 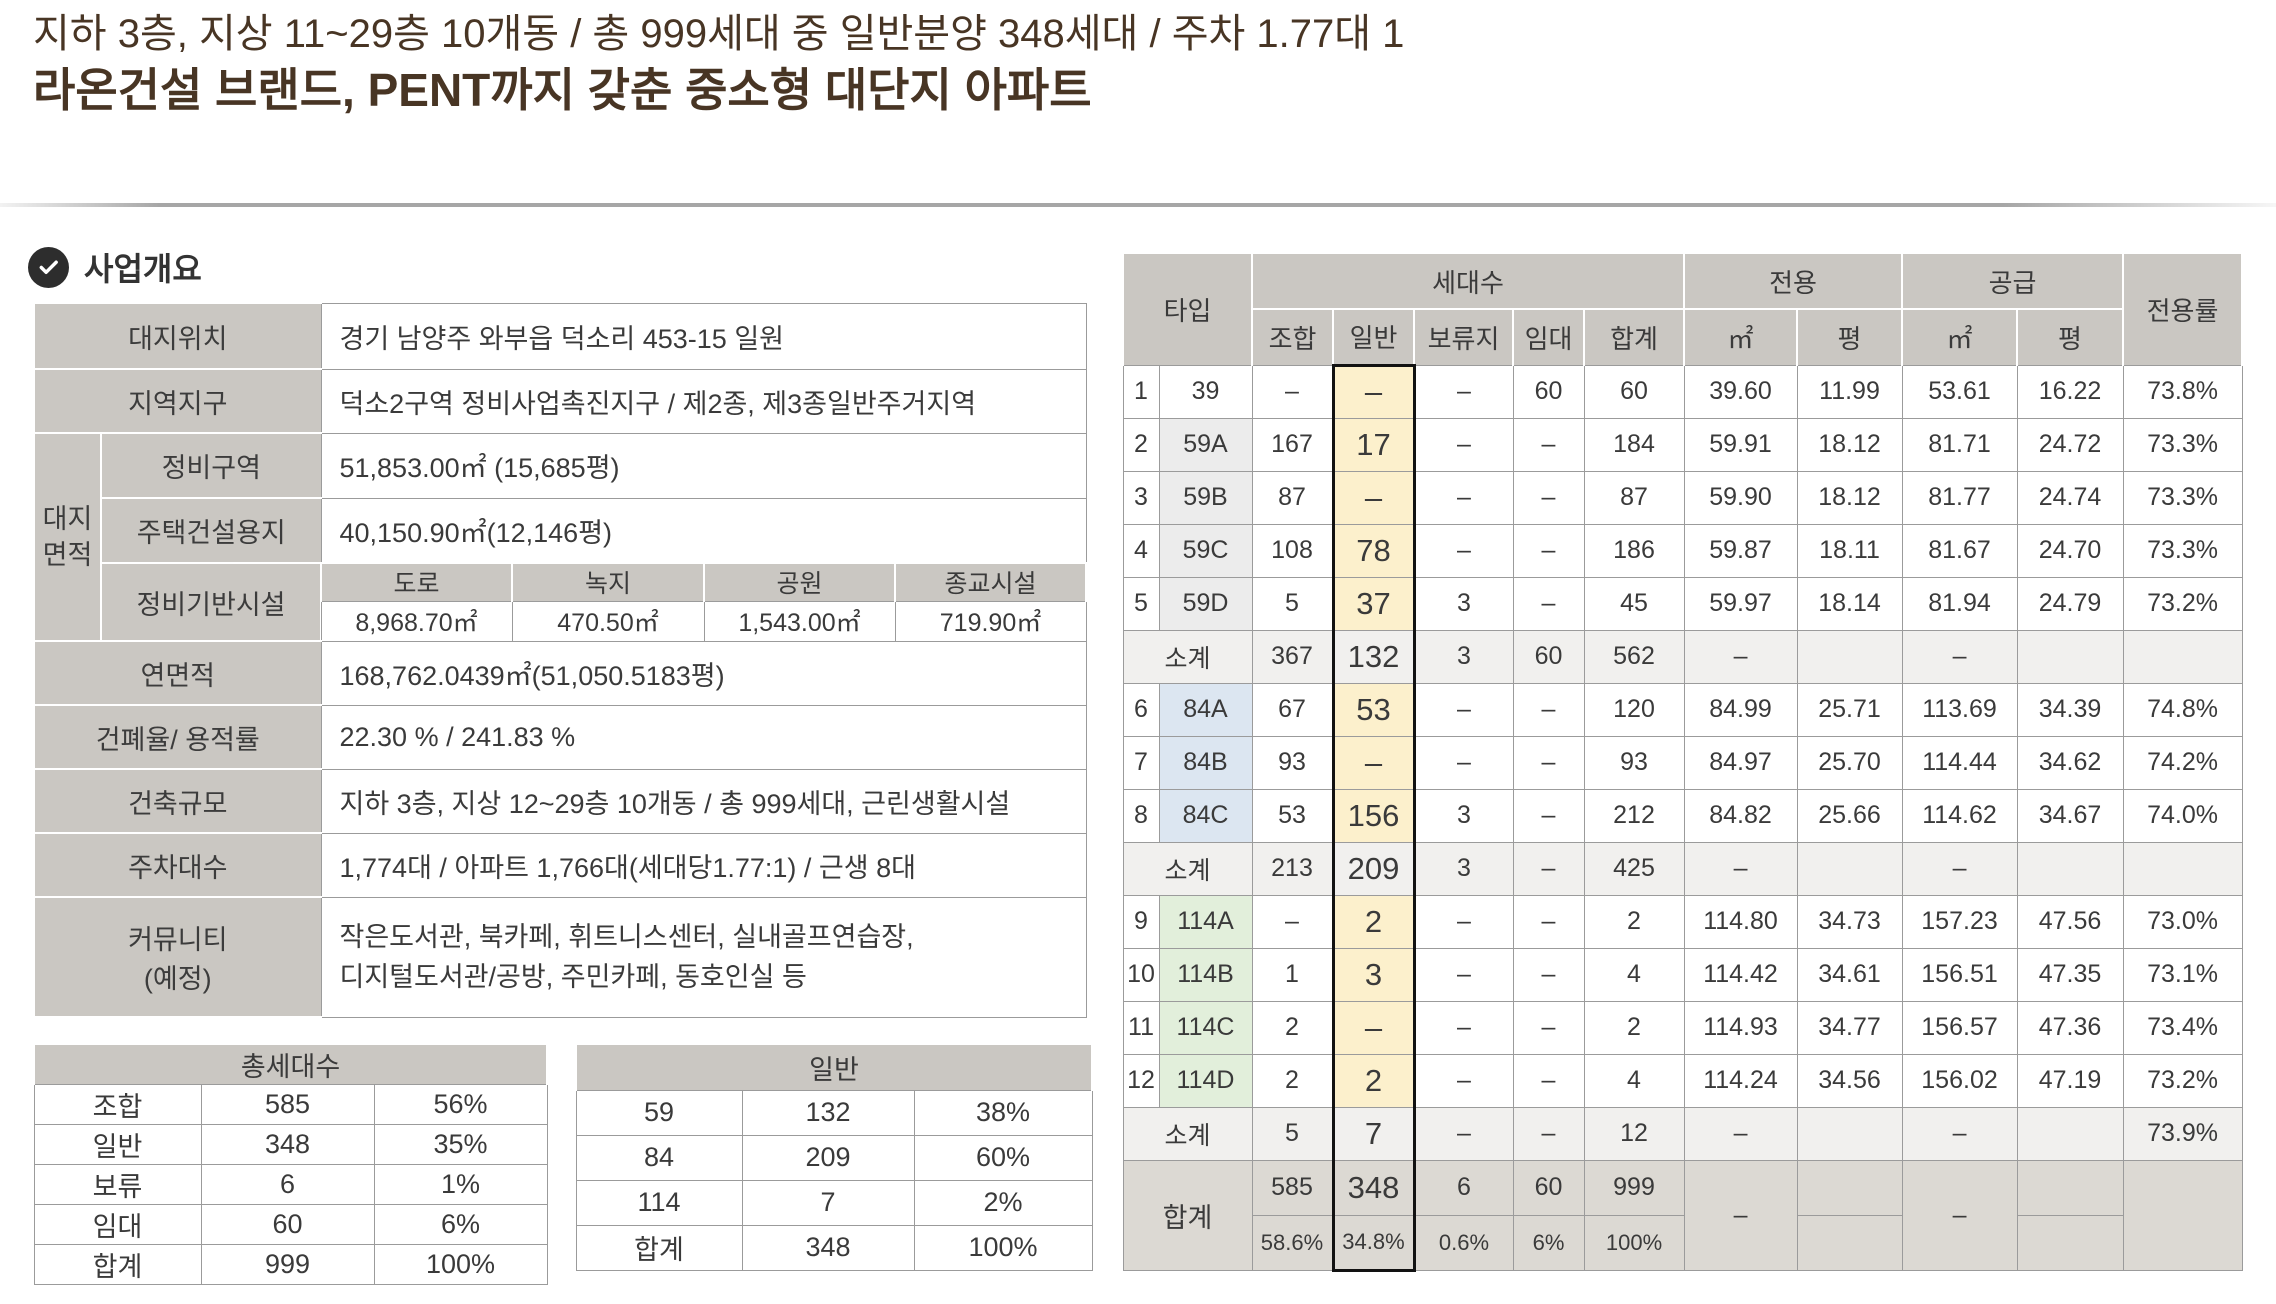 What do you see at coordinates (1849, 921) in the screenshot?
I see `exclusive-pyeong: 34.73` at bounding box center [1849, 921].